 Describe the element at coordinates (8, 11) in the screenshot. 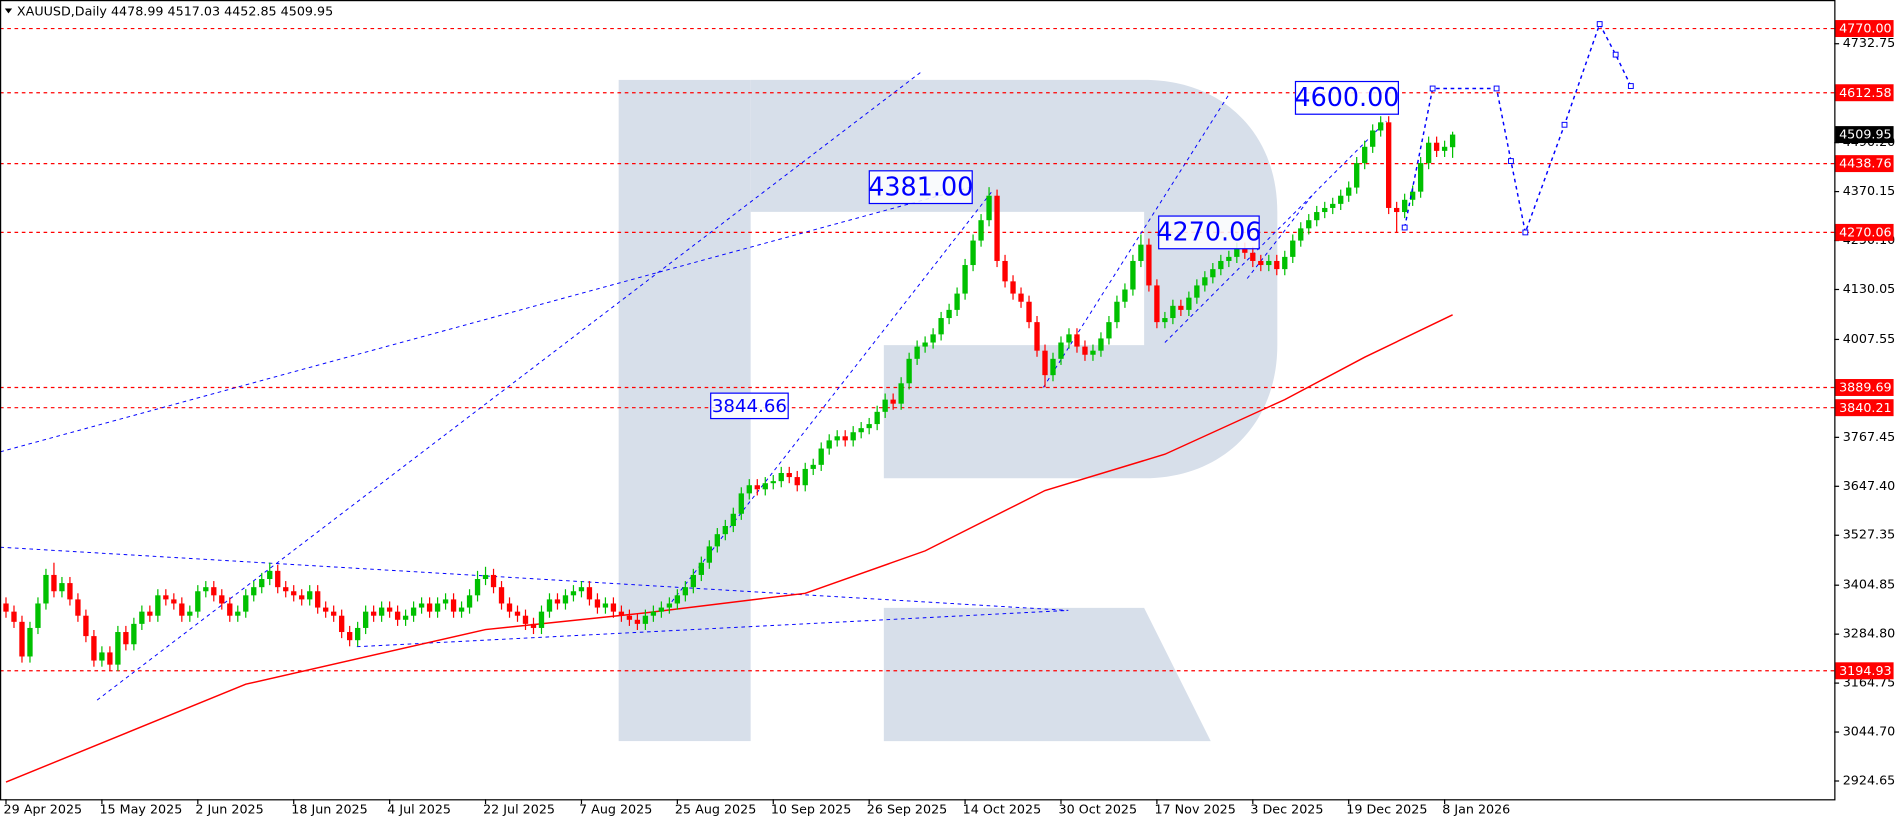

I see `menu-triangle` at that location.